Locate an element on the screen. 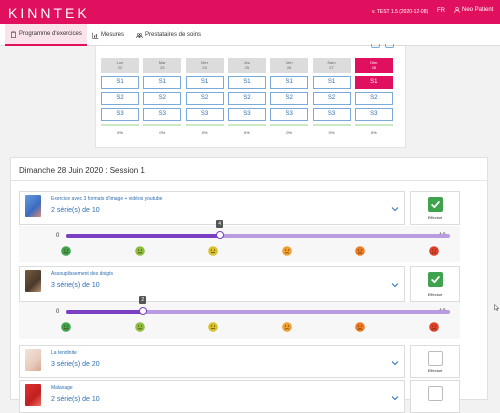  tab-programme: Programme d'exercices is located at coordinates (46, 35).